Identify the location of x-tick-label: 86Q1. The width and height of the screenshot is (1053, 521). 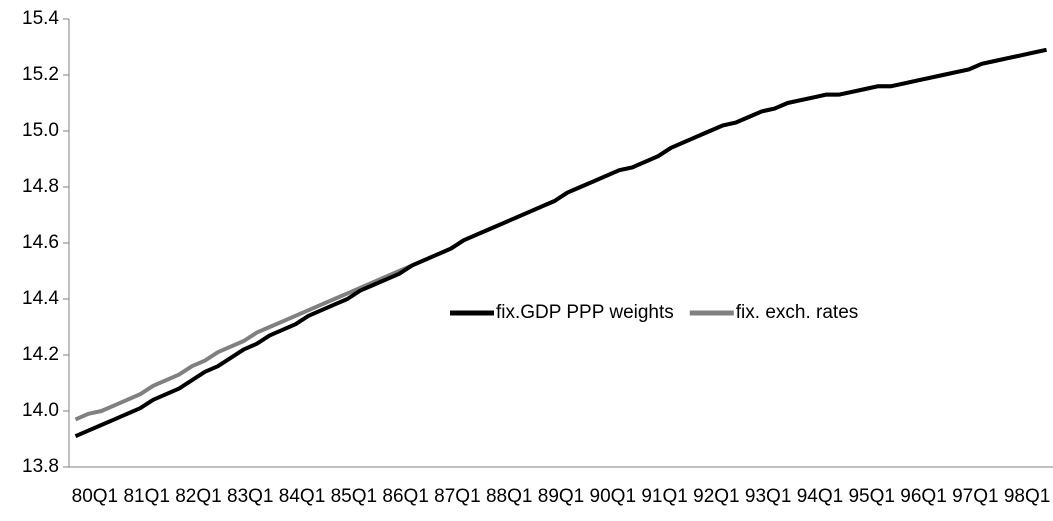
(405, 496).